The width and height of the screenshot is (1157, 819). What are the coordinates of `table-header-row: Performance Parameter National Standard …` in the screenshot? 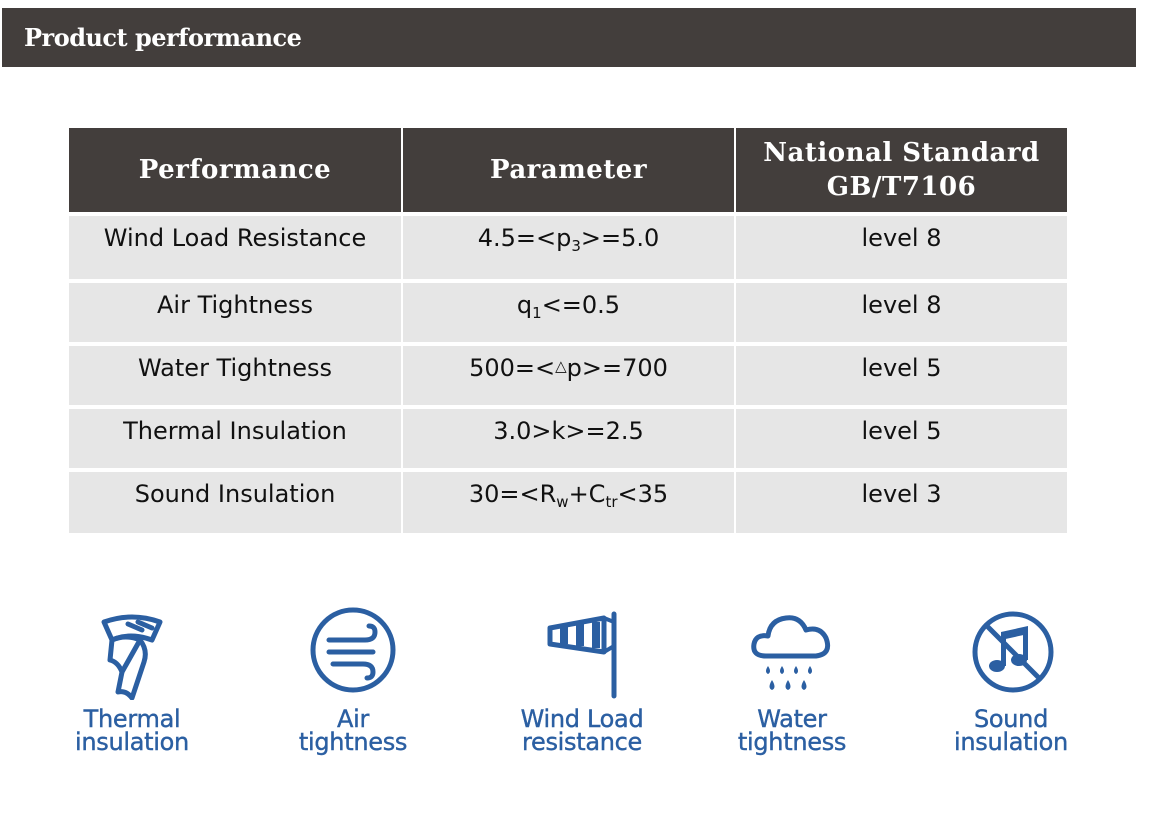 It's located at (568, 171).